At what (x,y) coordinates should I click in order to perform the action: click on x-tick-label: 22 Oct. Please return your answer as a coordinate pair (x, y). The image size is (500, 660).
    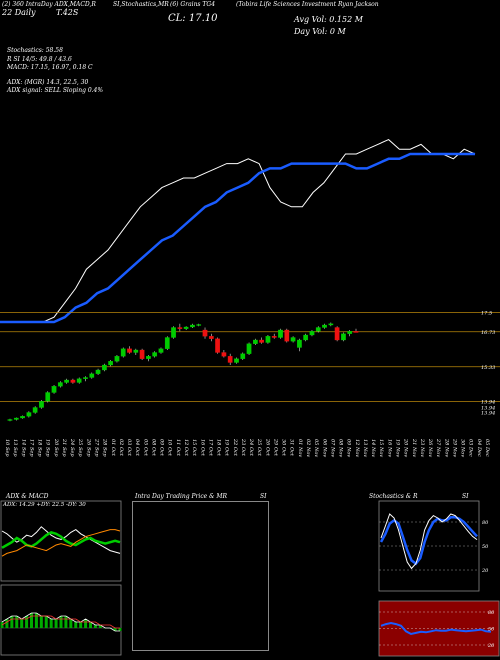
    Looking at the image, I should click on (235, 447).